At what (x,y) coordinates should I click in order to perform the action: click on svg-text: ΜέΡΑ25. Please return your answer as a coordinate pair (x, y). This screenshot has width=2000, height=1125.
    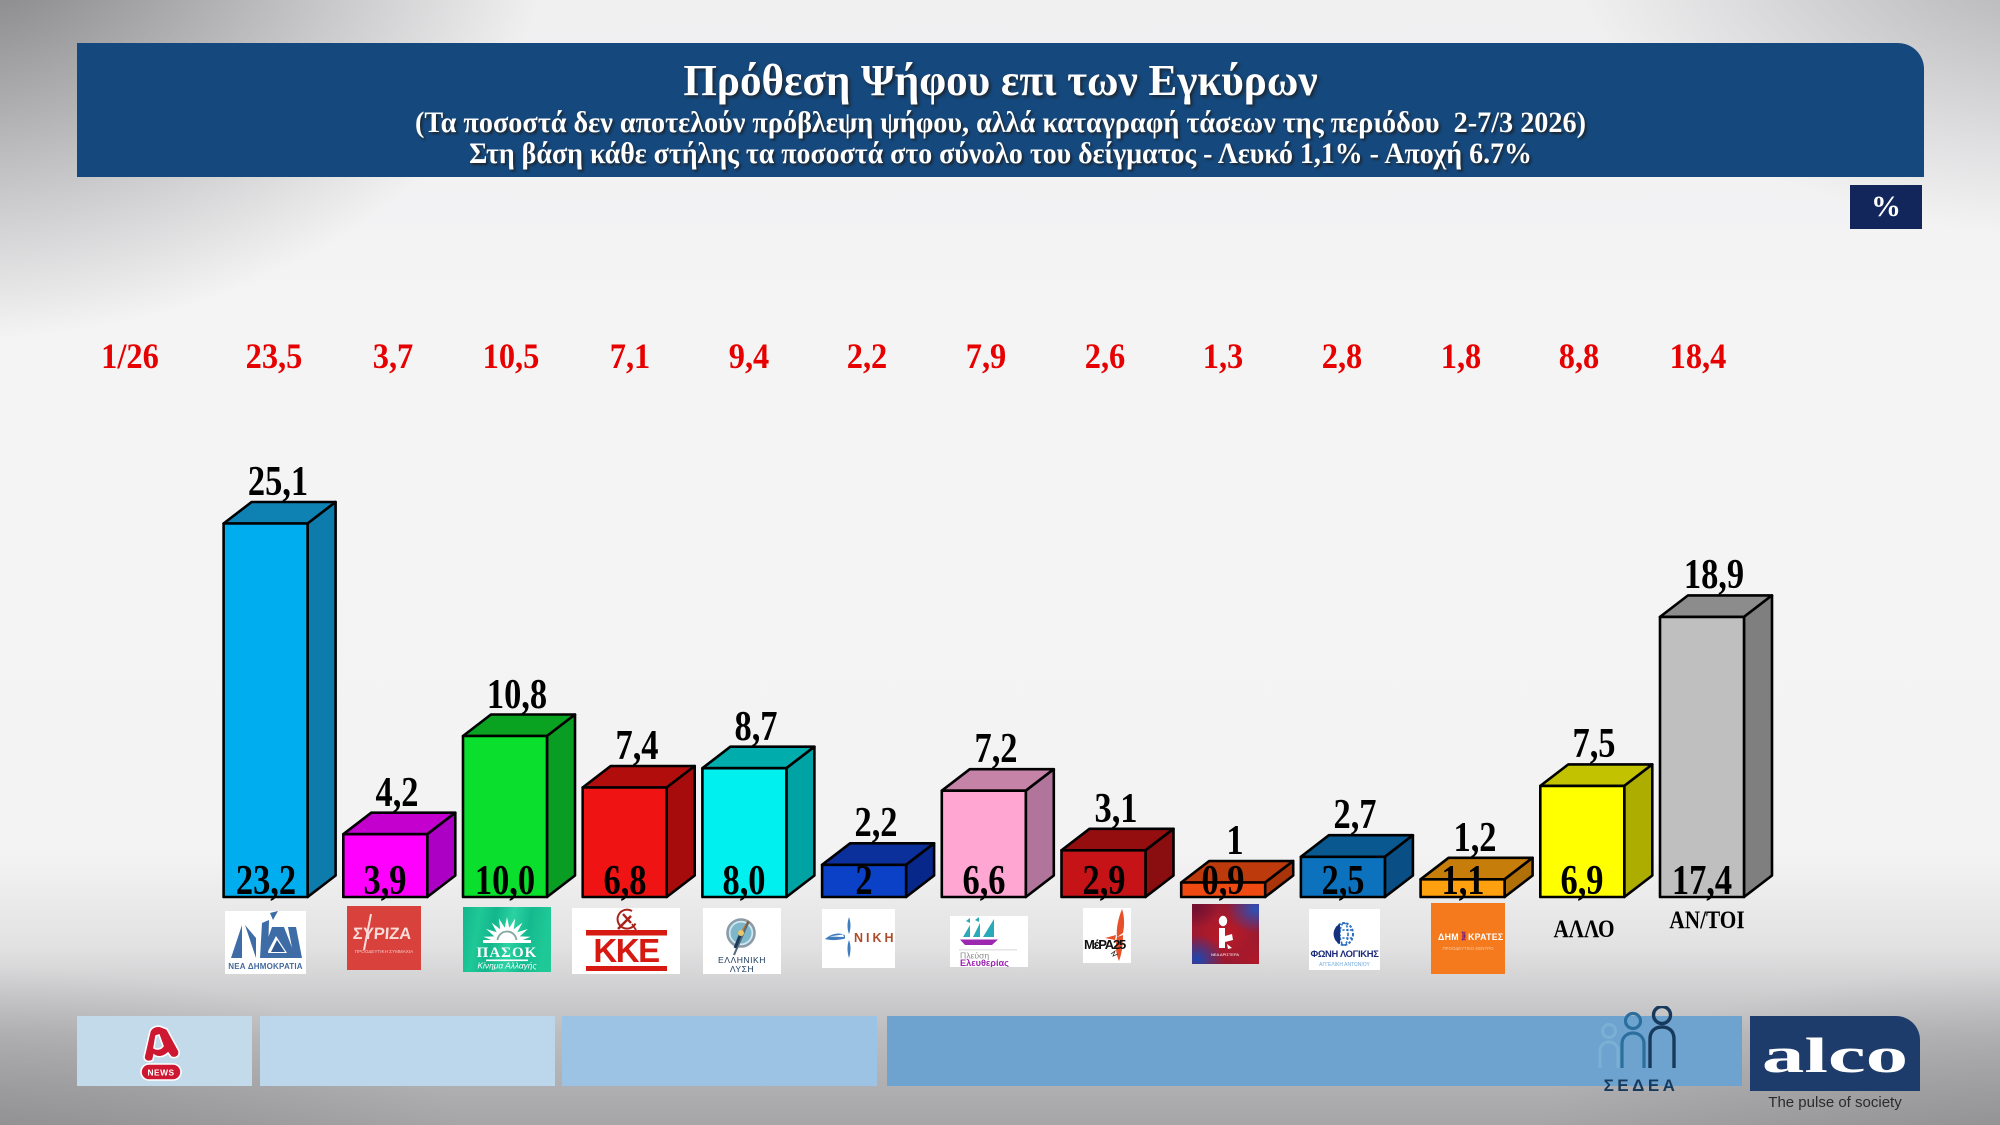
    Looking at the image, I should click on (1105, 944).